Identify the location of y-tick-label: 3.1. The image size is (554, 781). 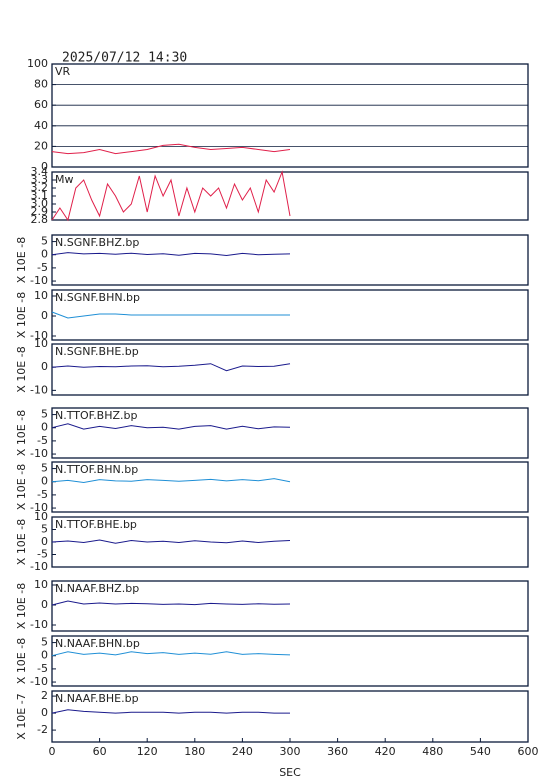
(40, 195).